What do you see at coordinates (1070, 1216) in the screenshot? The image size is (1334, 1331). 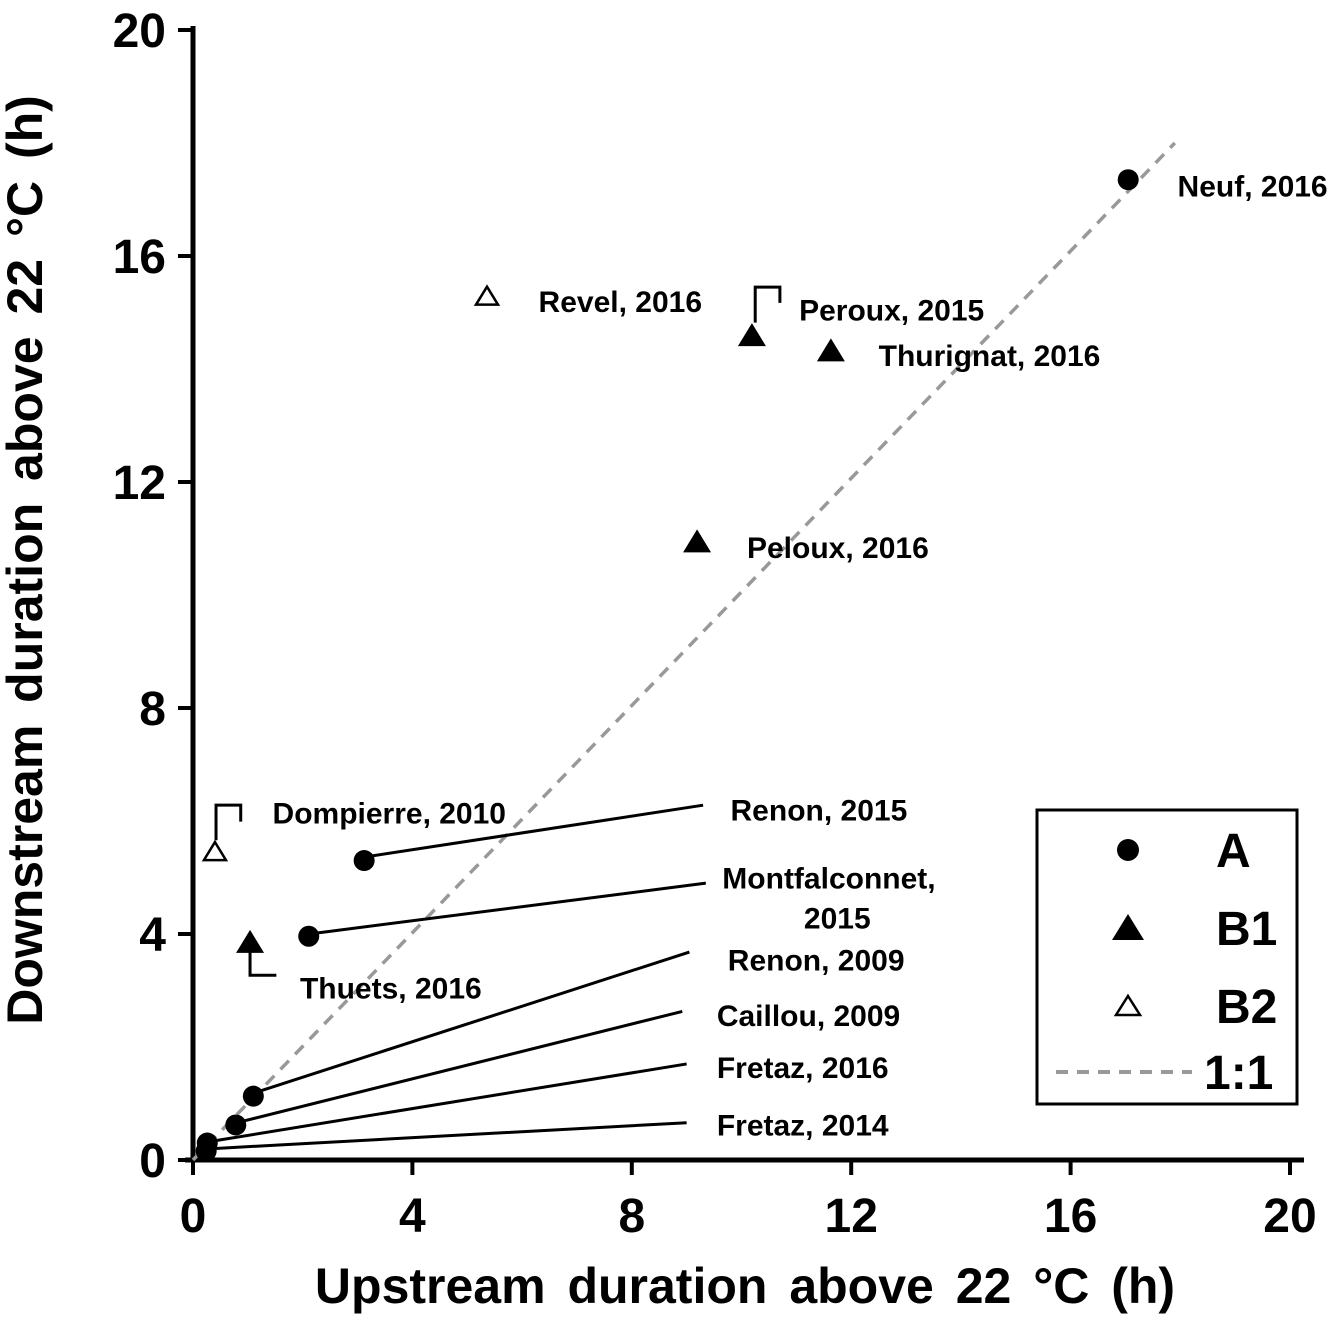 I see `x-tick-label: 16` at bounding box center [1070, 1216].